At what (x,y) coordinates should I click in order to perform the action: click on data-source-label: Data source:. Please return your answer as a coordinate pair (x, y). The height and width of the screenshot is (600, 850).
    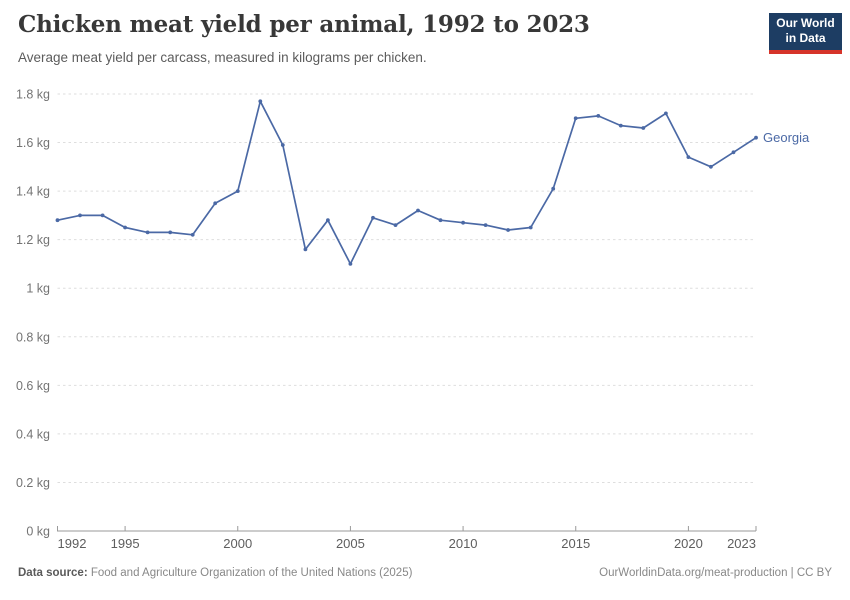
    Looking at the image, I should click on (53, 573).